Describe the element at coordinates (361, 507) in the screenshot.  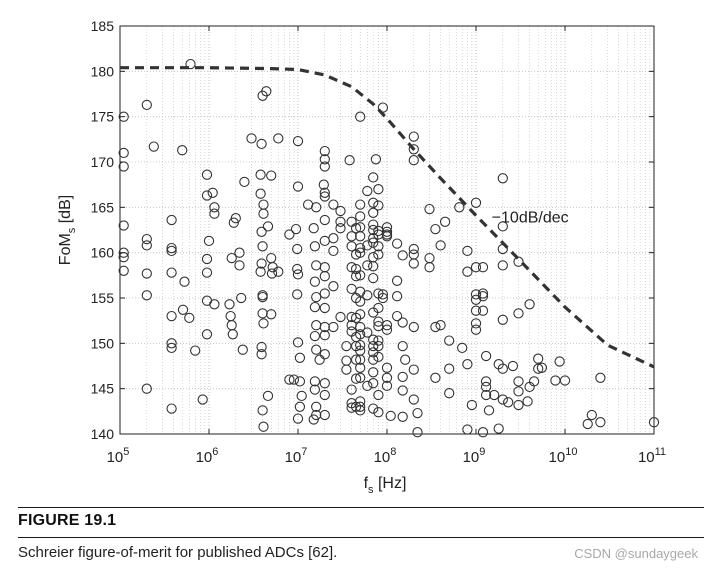
I see `caption-top-rule` at that location.